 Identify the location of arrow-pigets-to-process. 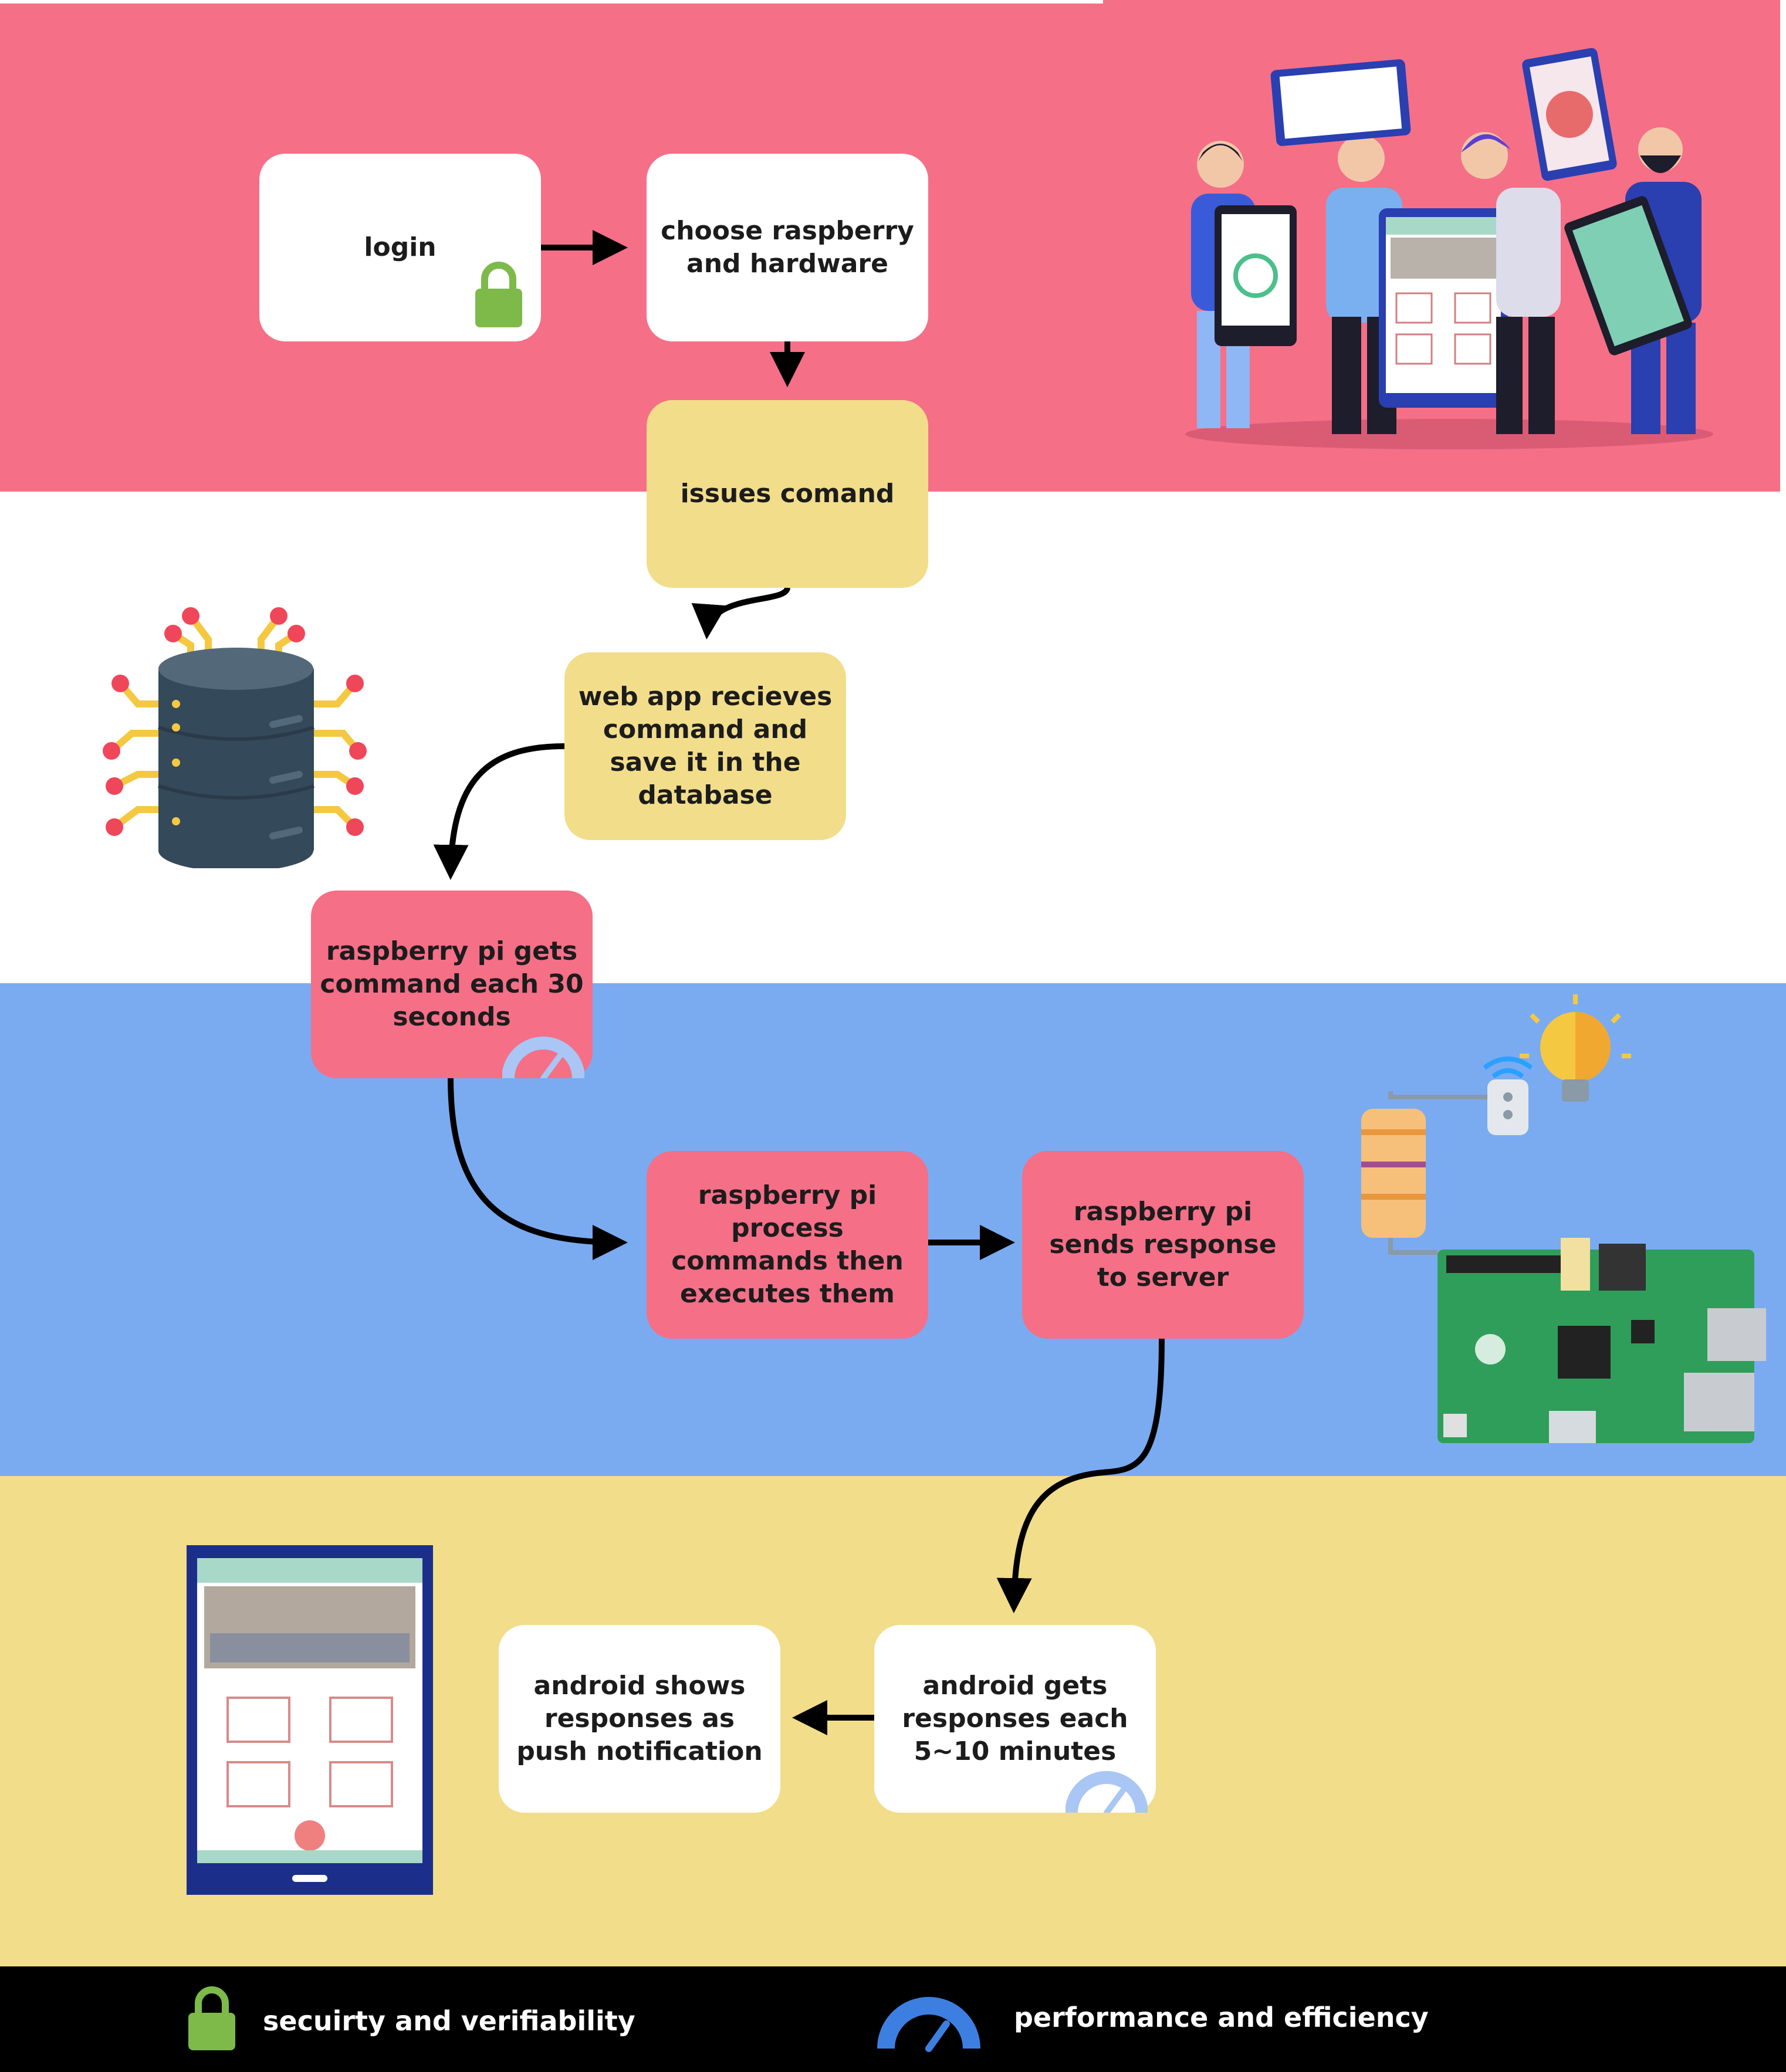
(538, 1169).